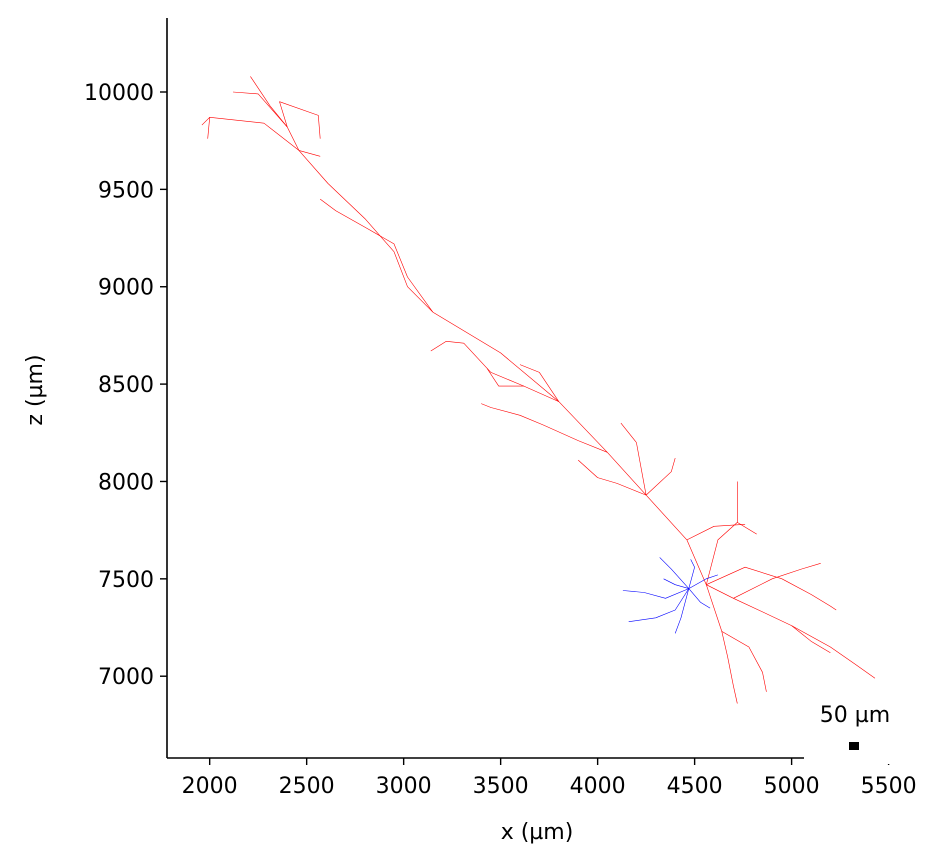 The width and height of the screenshot is (942, 865). Describe the element at coordinates (695, 786) in the screenshot. I see `x-tick-label: 4500` at that location.